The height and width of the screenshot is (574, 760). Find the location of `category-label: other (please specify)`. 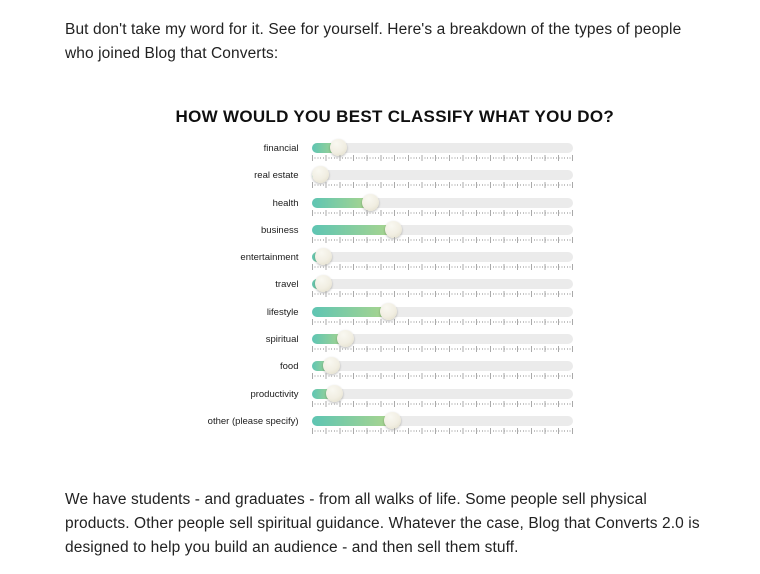

category-label: other (please specify) is located at coordinates (253, 421).